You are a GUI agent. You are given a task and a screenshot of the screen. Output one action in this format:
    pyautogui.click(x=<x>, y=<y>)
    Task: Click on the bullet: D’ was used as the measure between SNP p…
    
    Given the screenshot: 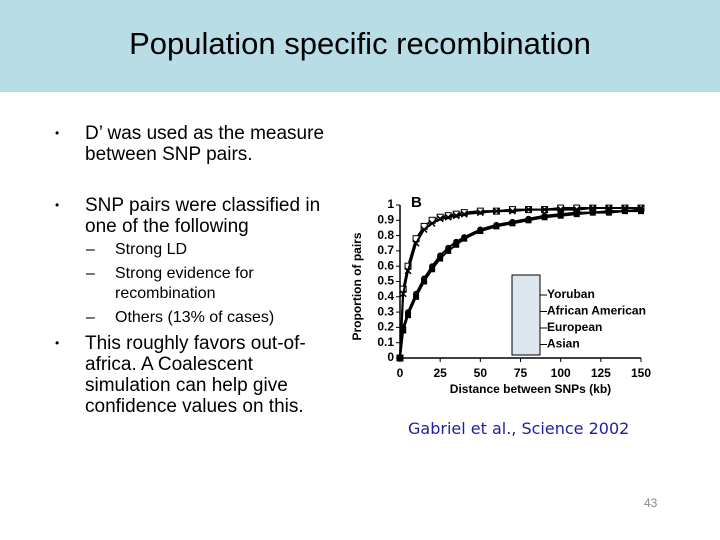 What is the action you would take?
    pyautogui.click(x=195, y=144)
    